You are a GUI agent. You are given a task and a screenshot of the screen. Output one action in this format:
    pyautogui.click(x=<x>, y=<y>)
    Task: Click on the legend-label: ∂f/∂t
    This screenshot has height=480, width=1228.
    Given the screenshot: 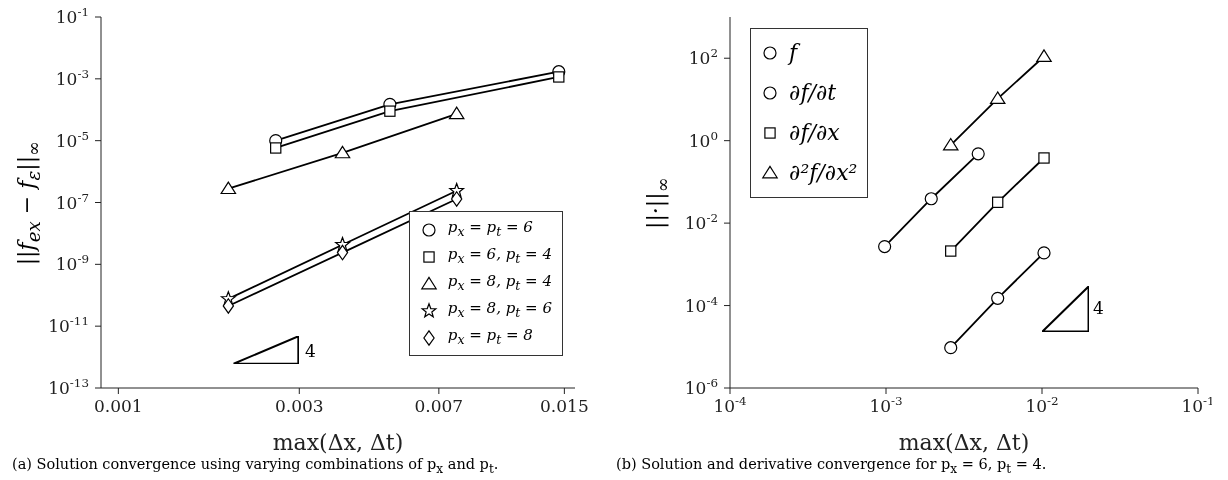 What is the action you would take?
    pyautogui.click(x=813, y=93)
    